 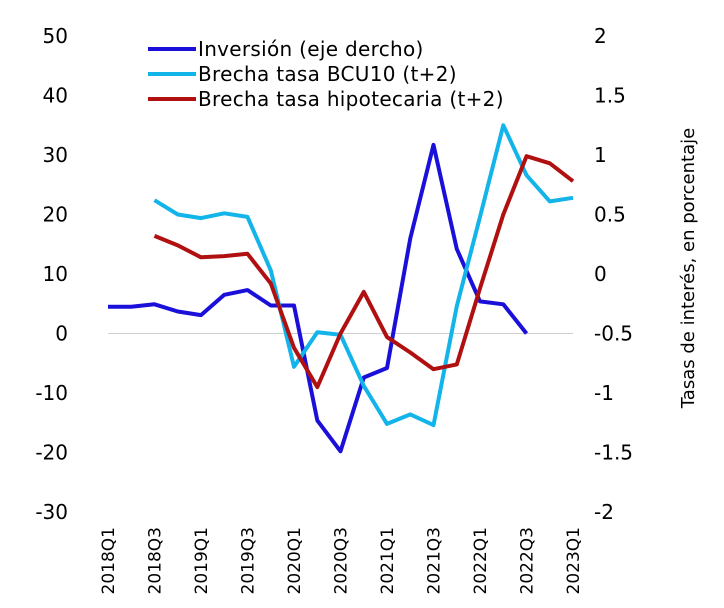 What do you see at coordinates (55, 155) in the screenshot?
I see `left-tick-label: 30` at bounding box center [55, 155].